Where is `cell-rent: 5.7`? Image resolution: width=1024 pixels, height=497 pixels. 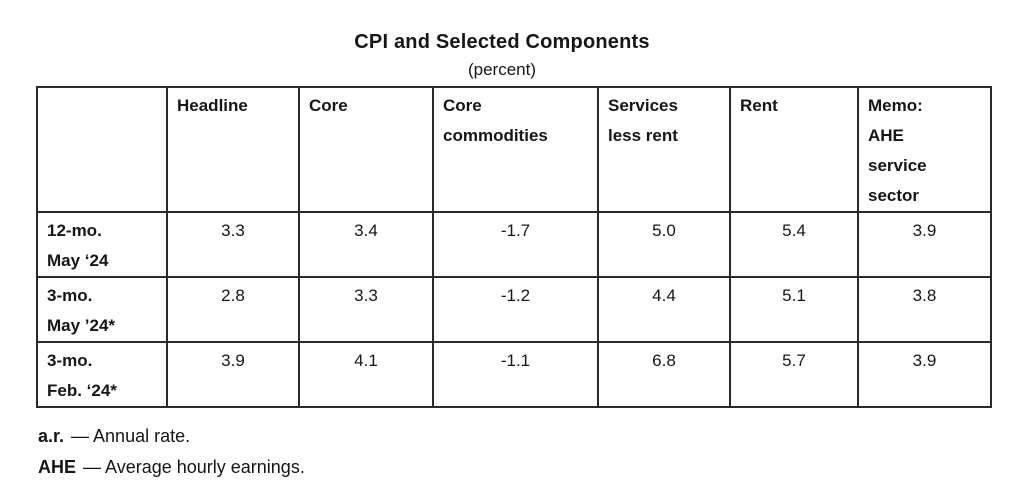 cell-rent: 5.7 is located at coordinates (794, 374).